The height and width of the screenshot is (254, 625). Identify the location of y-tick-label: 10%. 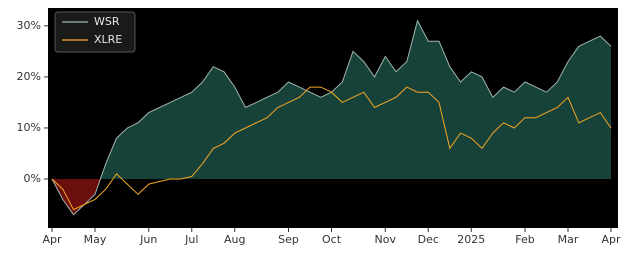
(29, 127).